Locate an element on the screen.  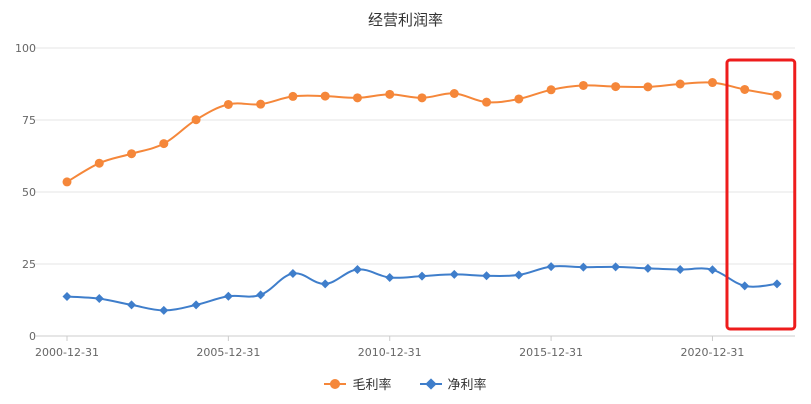
legend-marker-diamond-icon is located at coordinates (430, 383).